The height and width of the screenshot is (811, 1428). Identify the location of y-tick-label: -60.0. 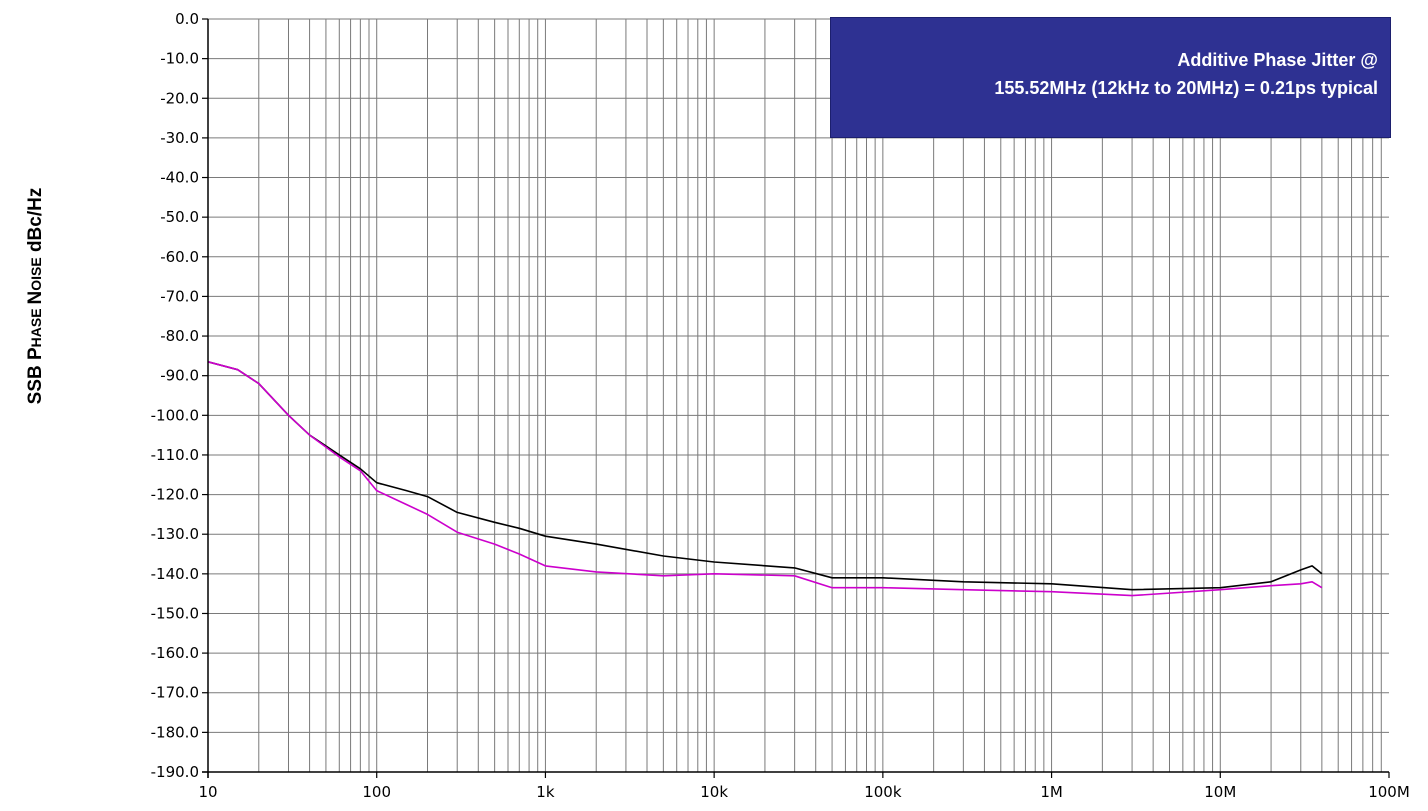
(179, 257).